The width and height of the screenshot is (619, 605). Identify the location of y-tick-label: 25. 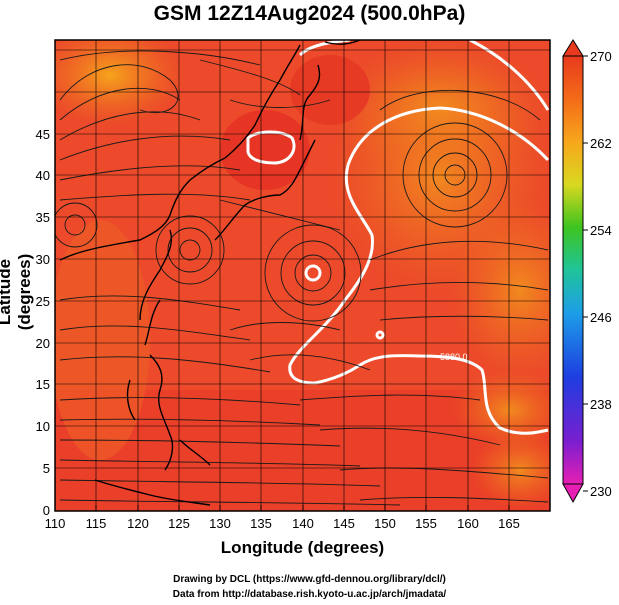
(43, 301).